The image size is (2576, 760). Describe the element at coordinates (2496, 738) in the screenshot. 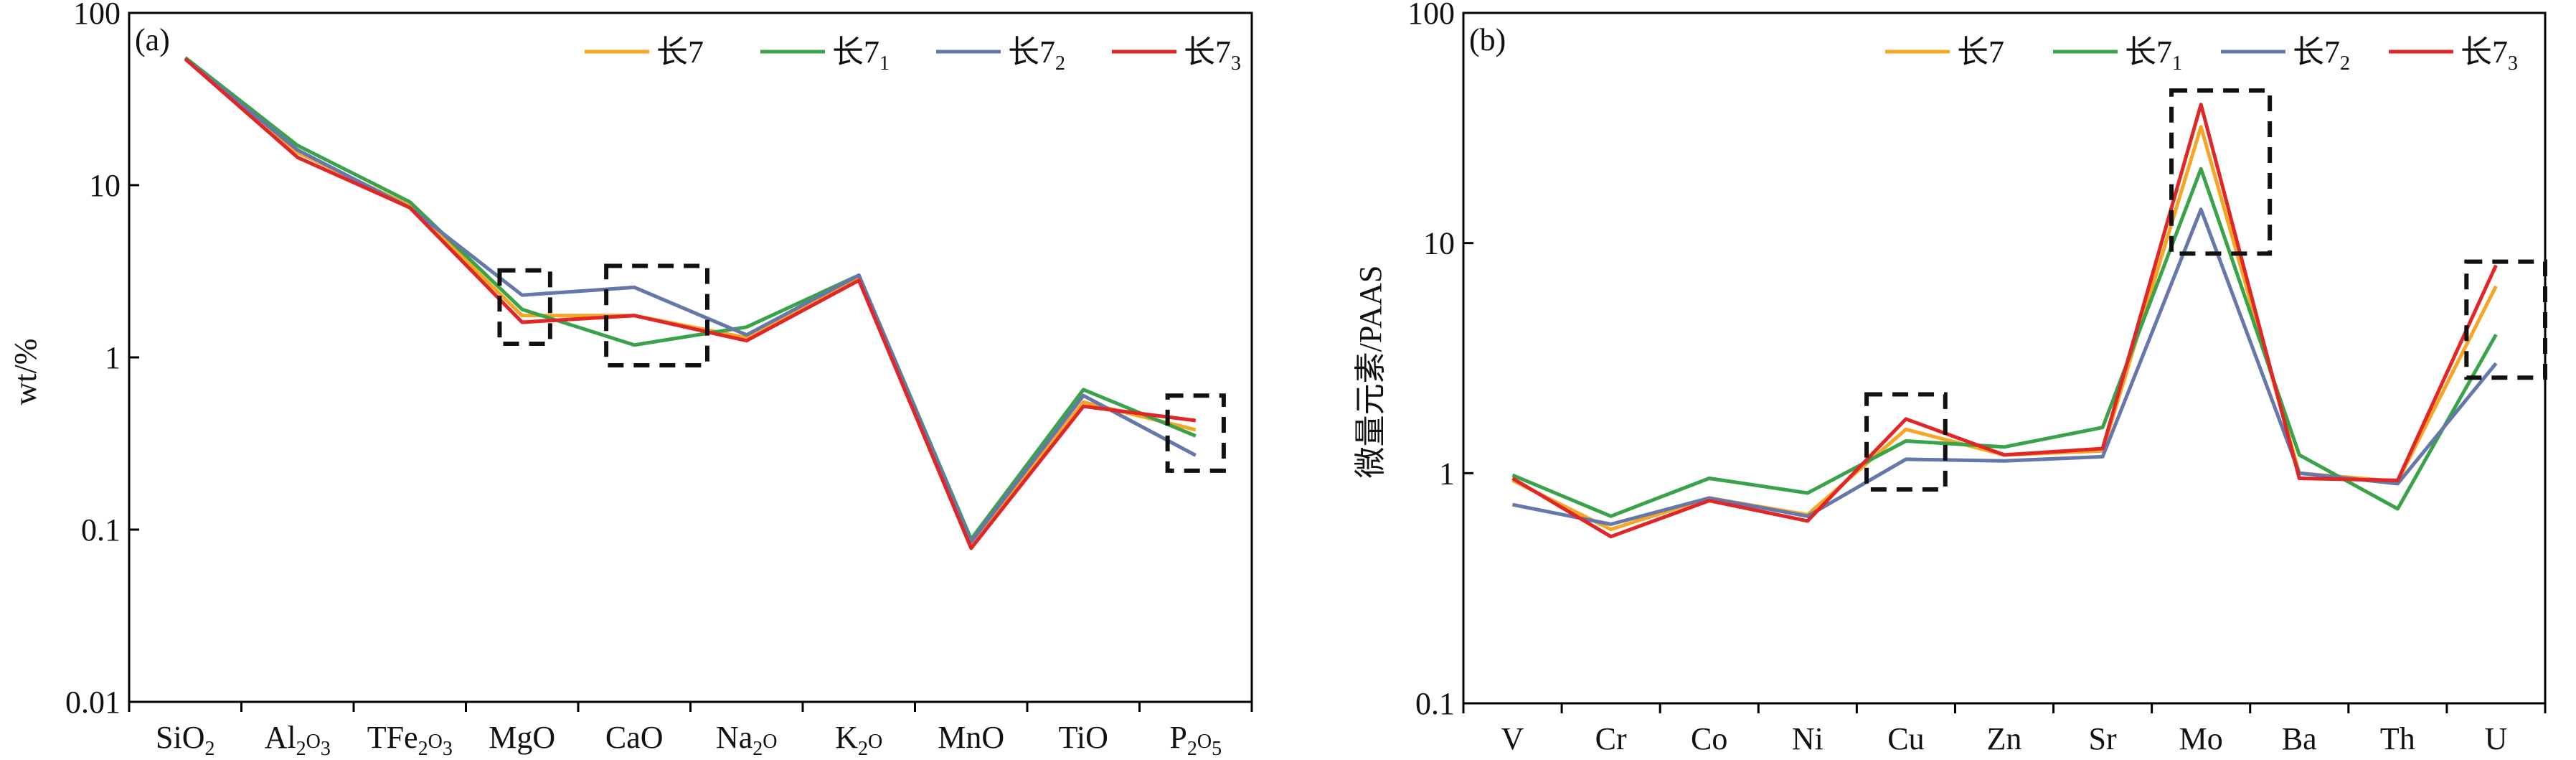

I see `panel-b-x-tick-label: U` at that location.